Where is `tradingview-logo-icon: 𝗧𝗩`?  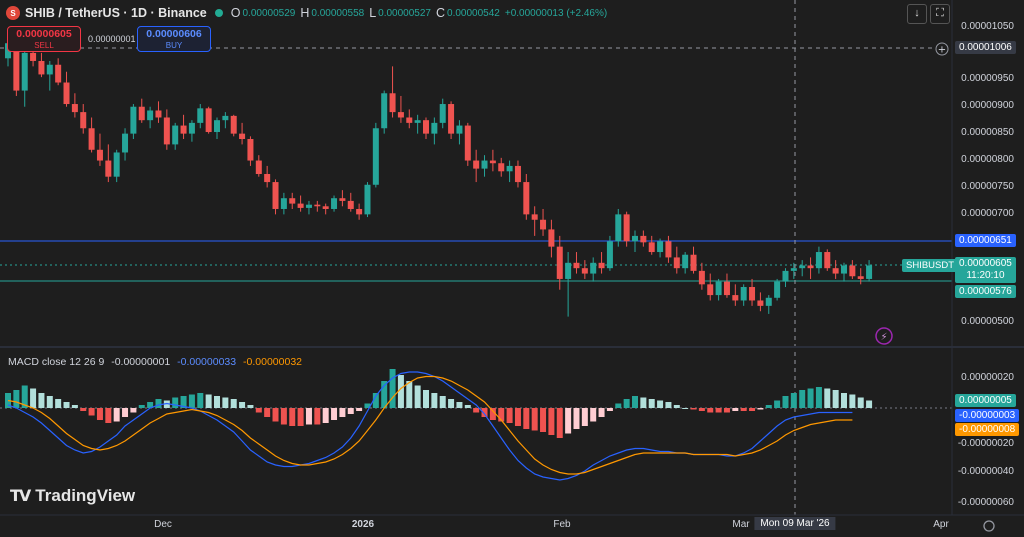
tradingview-logo-icon: 𝗧𝗩 is located at coordinates (20, 496).